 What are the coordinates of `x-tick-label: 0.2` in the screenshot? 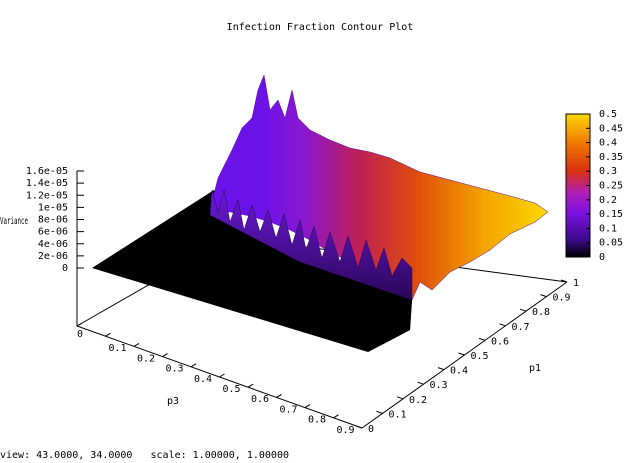 It's located at (146, 358).